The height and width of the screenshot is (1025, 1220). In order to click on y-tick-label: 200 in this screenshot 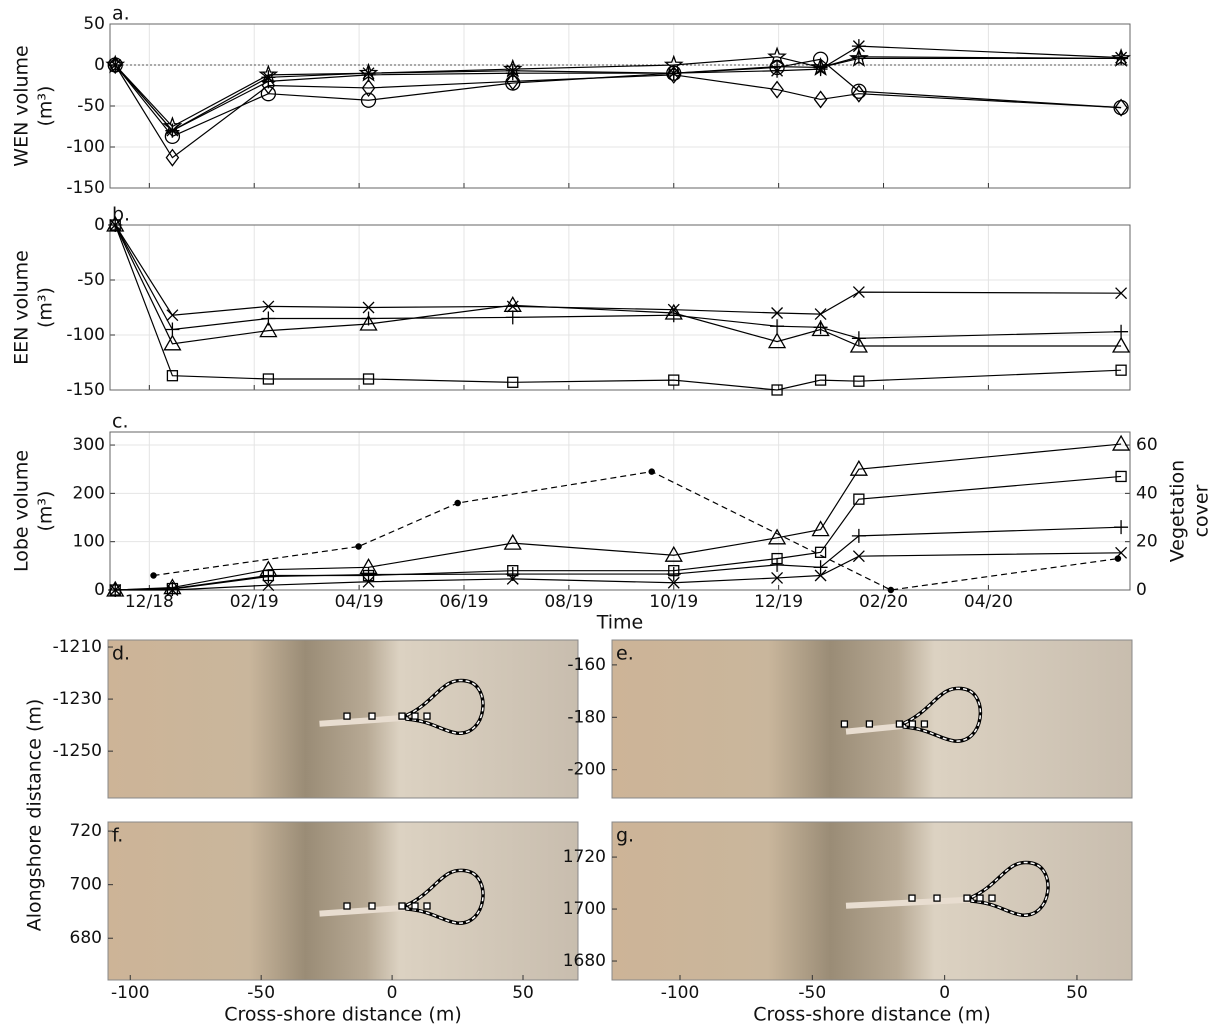, I will do `click(89, 493)`.